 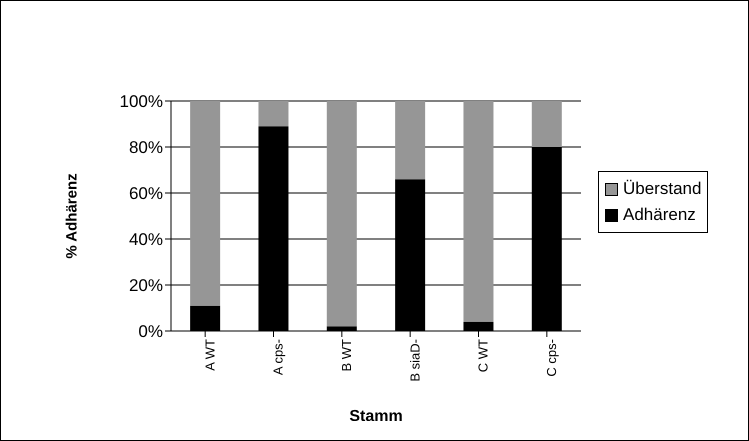 What do you see at coordinates (210, 354) in the screenshot?
I see `x-tick-label: A WT` at bounding box center [210, 354].